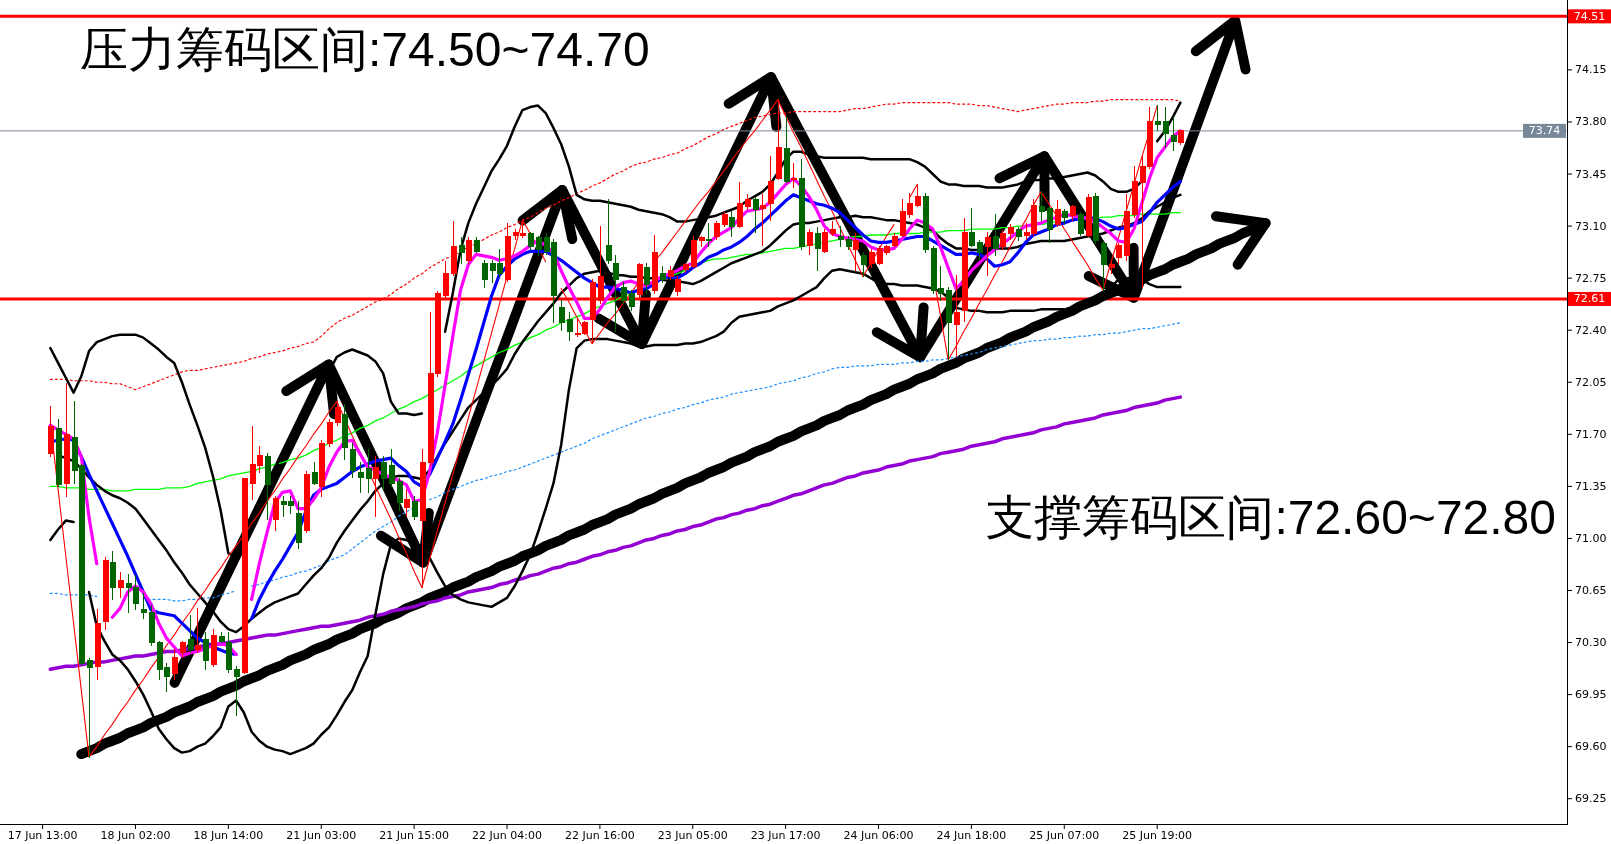  What do you see at coordinates (1591, 747) in the screenshot?
I see `y-tick-label: 69.60` at bounding box center [1591, 747].